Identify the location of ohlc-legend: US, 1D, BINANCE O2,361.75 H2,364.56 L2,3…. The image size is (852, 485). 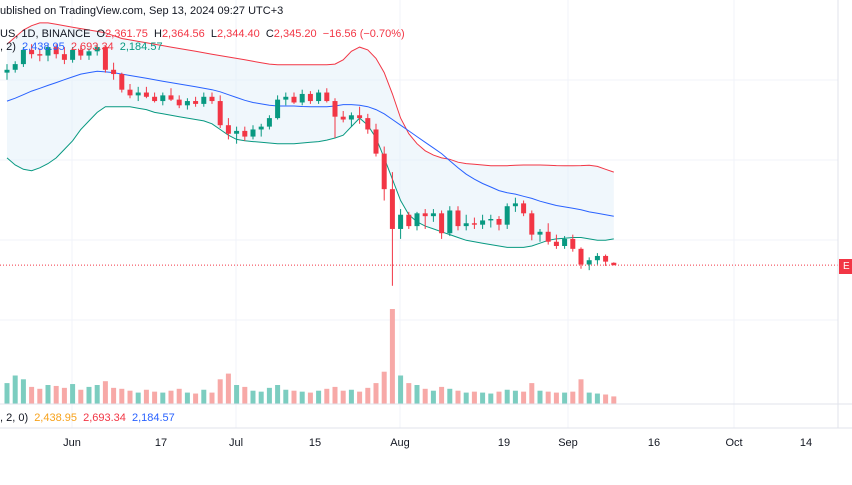
(204, 34).